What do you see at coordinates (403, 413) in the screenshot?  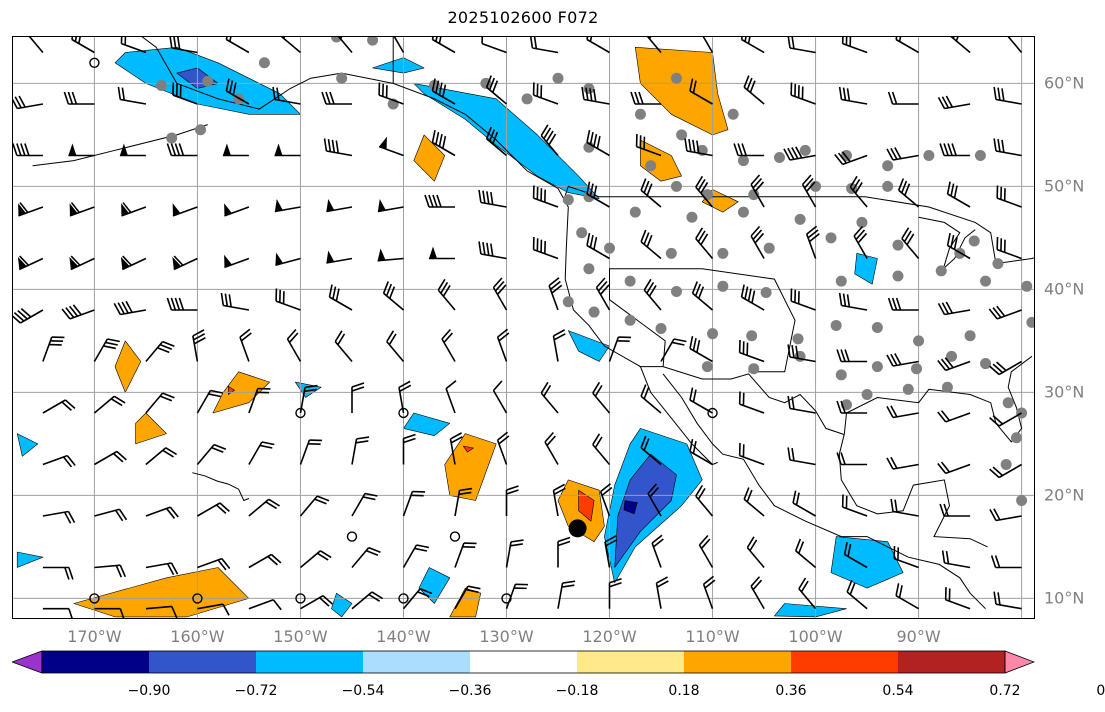 I see `calm-circle` at bounding box center [403, 413].